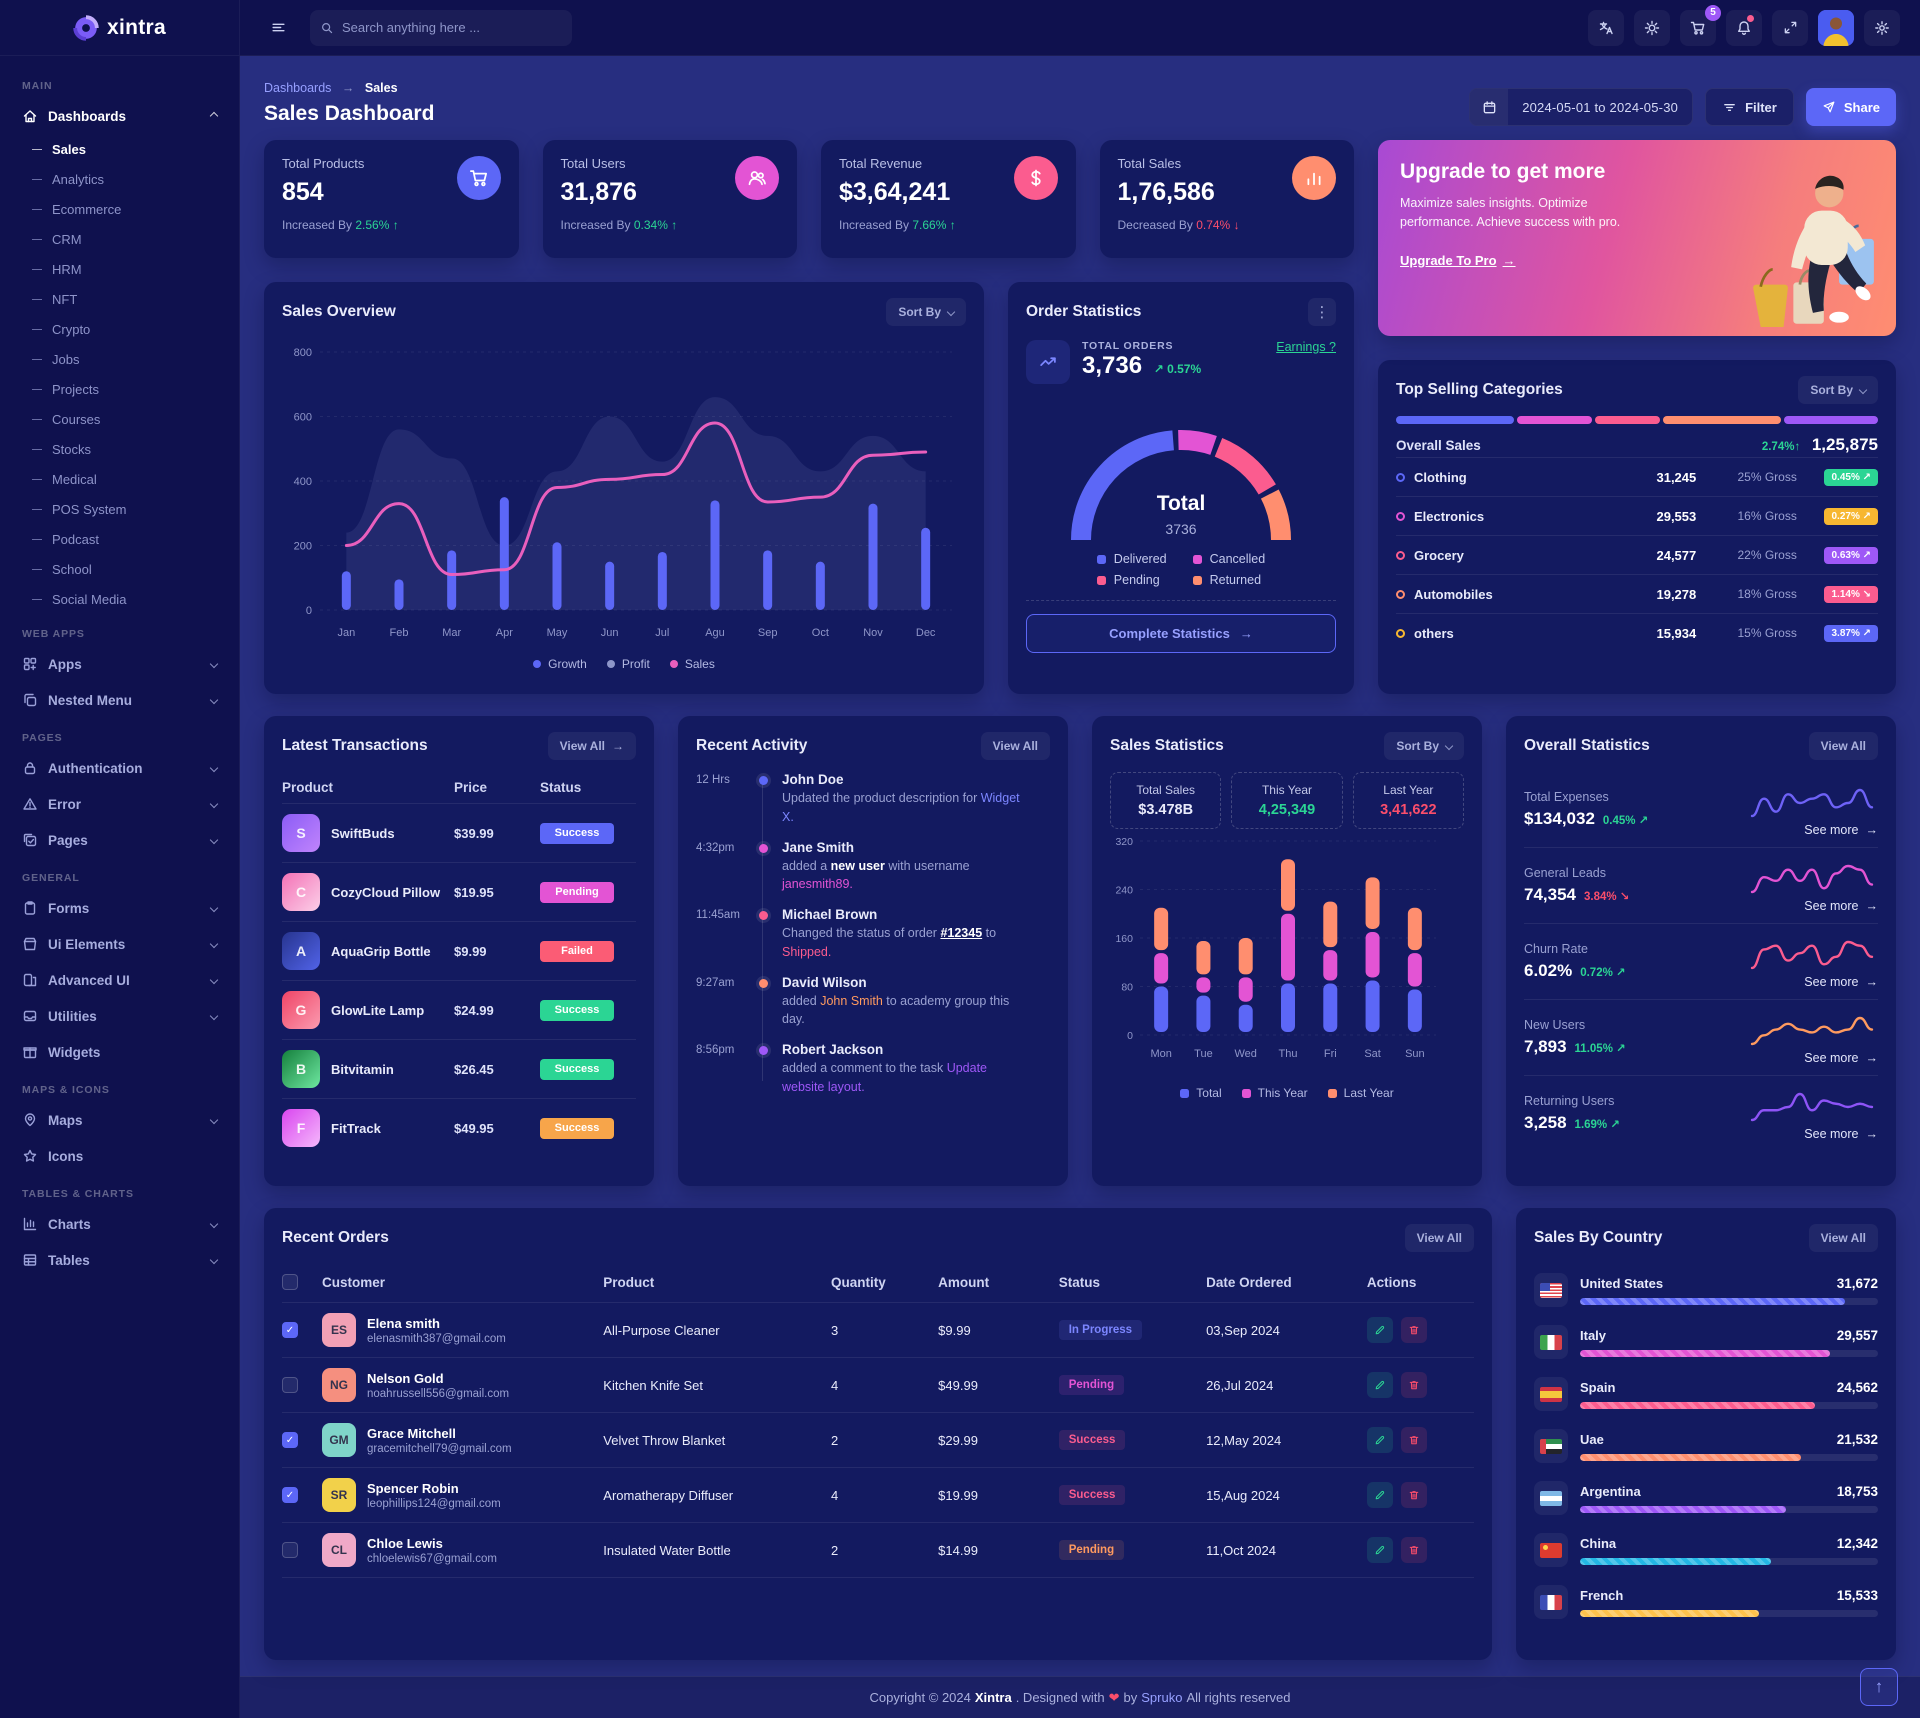 The height and width of the screenshot is (1718, 1920). What do you see at coordinates (1843, 746) in the screenshot?
I see `overall-statistics-view-all-button: View All` at bounding box center [1843, 746].